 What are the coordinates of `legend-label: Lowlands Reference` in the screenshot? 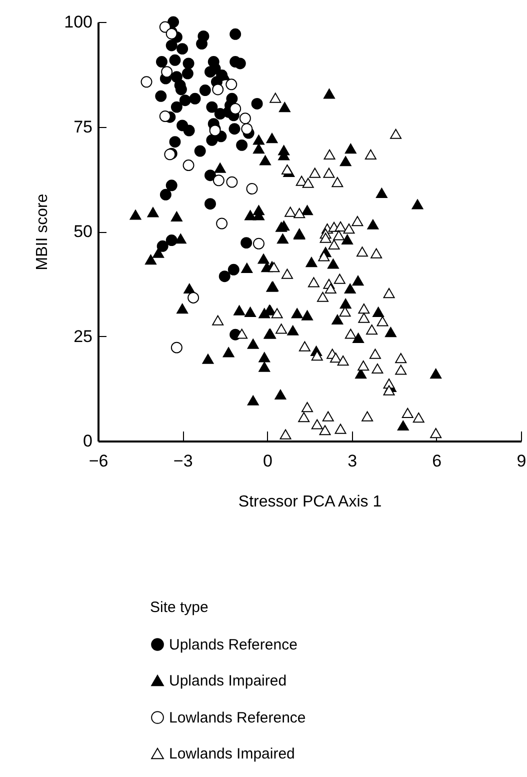 It's located at (237, 718).